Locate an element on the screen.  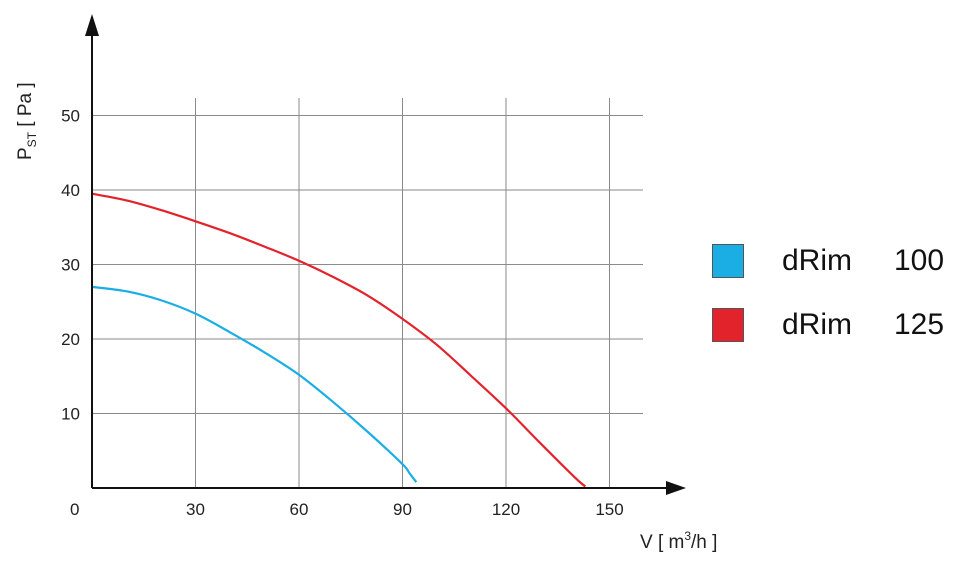
x-tick-label: 120 is located at coordinates (506, 509).